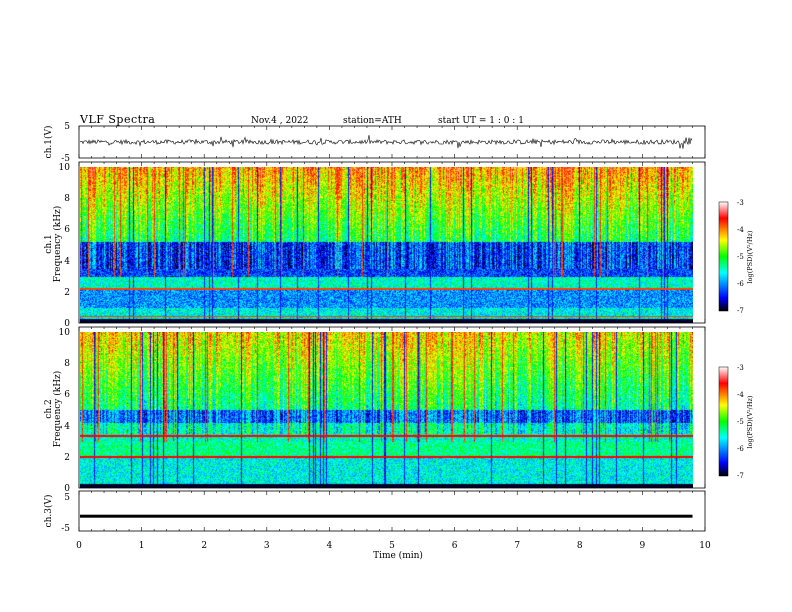 The height and width of the screenshot is (612, 792). What do you see at coordinates (204, 546) in the screenshot?
I see `xtick-2: 2` at bounding box center [204, 546].